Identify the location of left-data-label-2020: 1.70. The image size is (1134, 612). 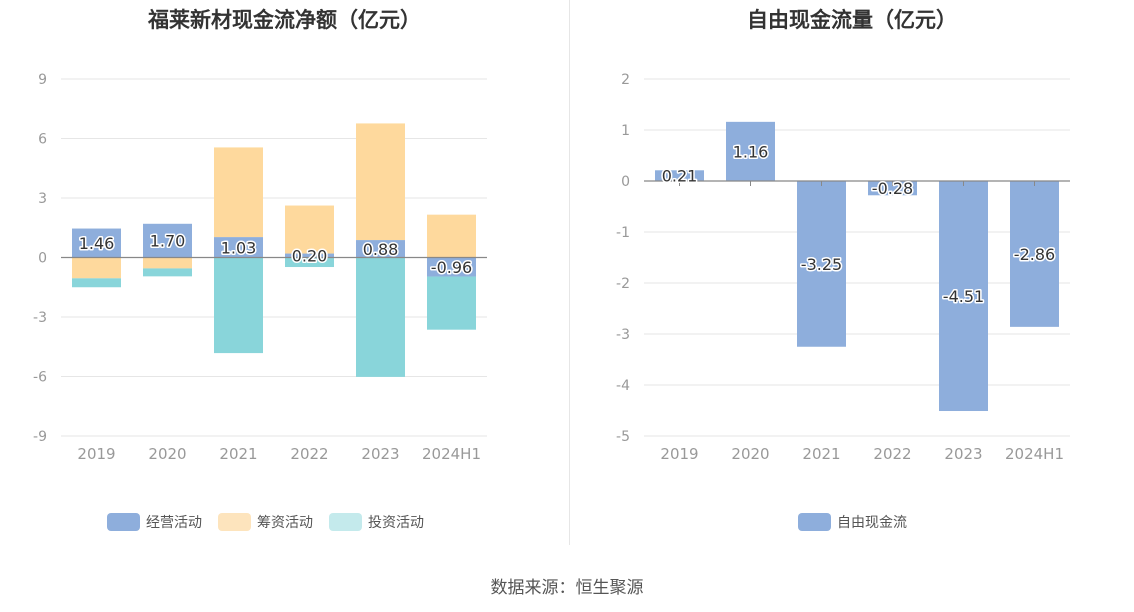
(168, 241).